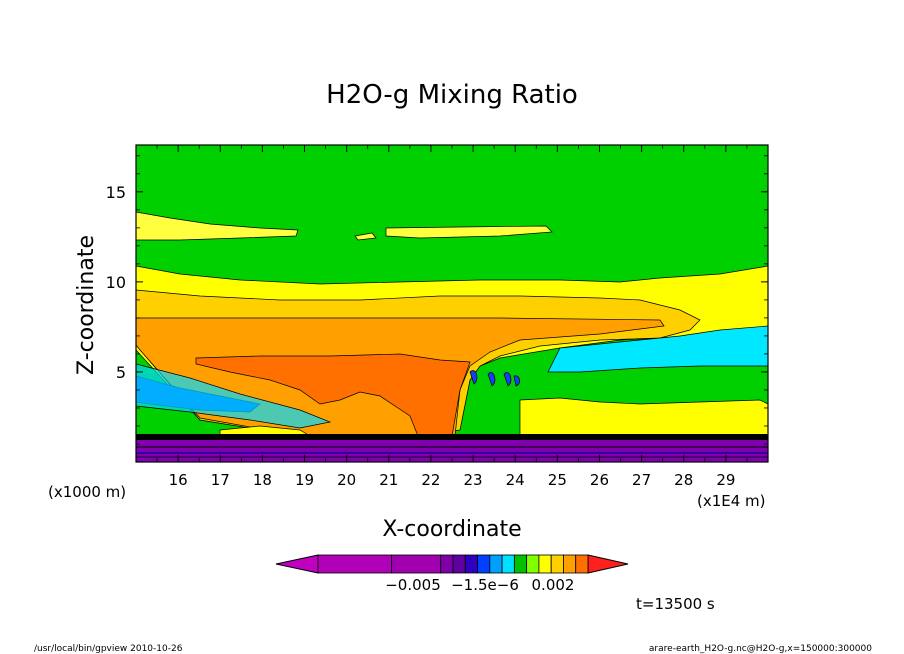 Image resolution: width=904 pixels, height=654 pixels. What do you see at coordinates (553, 585) in the screenshot?
I see `colorbar-label-high: 0.002` at bounding box center [553, 585].